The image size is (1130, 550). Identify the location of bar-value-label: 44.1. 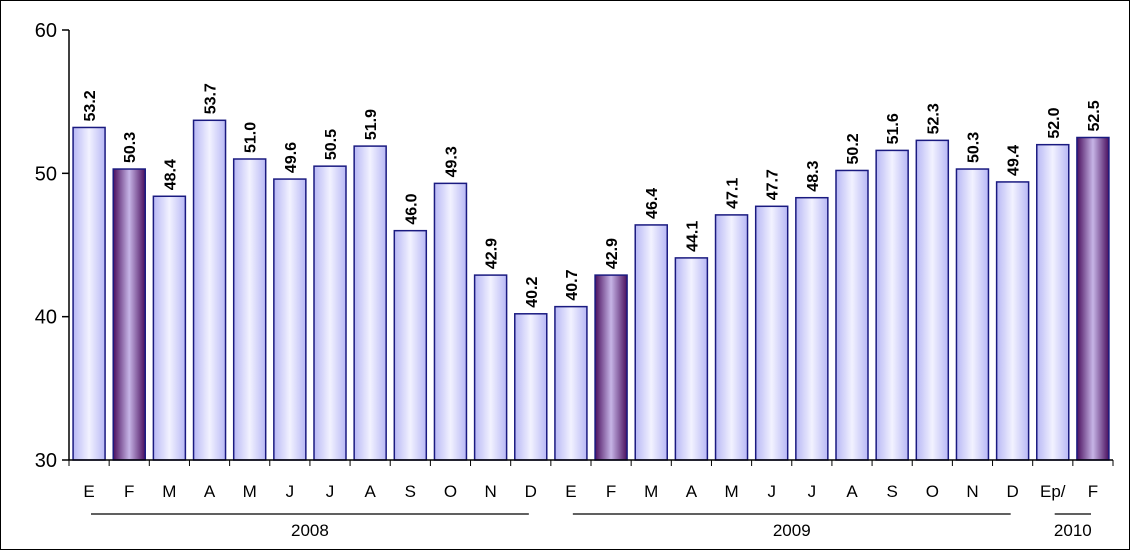
(692, 236).